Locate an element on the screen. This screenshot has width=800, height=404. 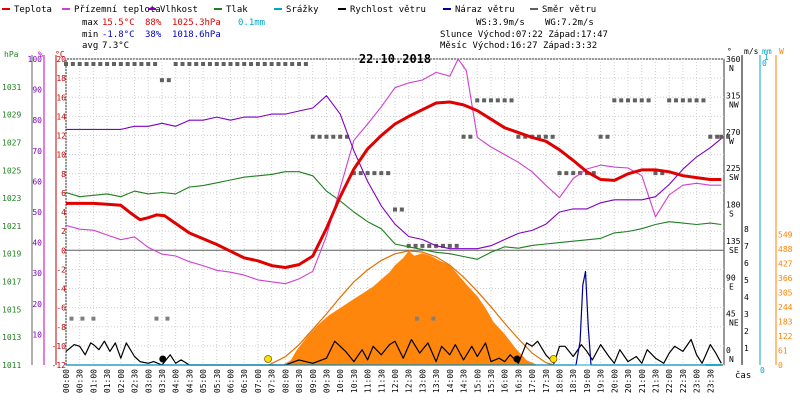
wind-dir-tick-value: 90 is located at coordinates (731, 277).